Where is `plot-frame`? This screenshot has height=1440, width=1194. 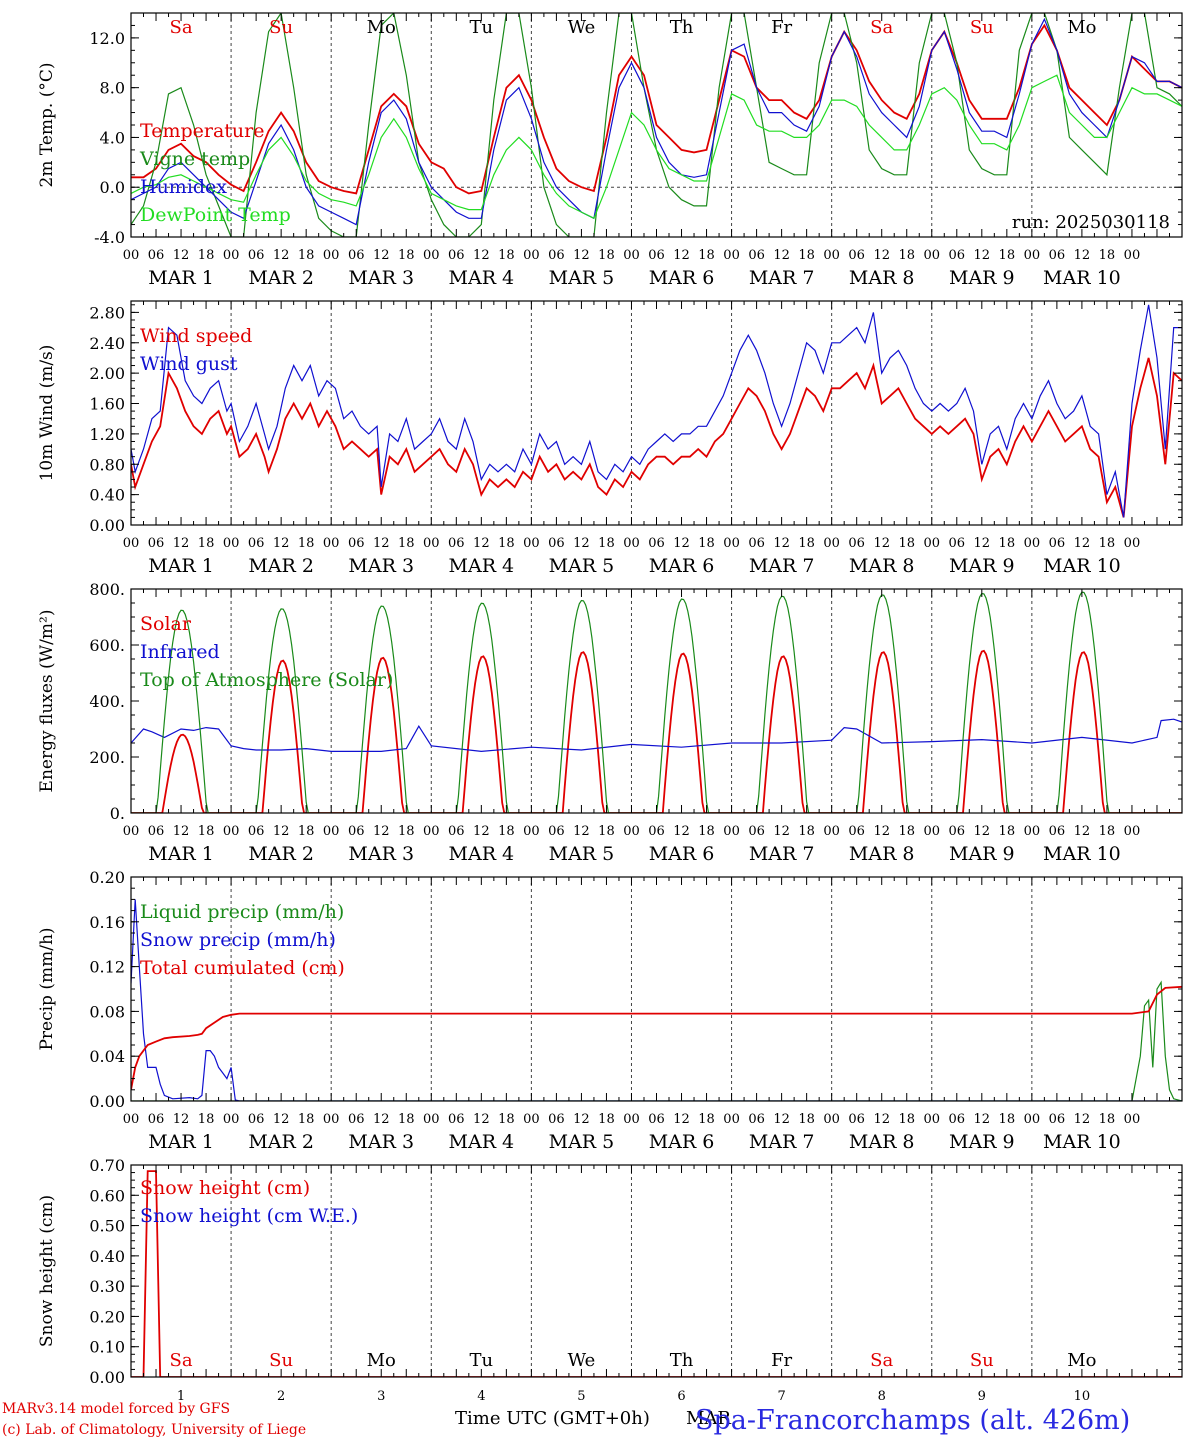
plot-frame is located at coordinates (656, 701).